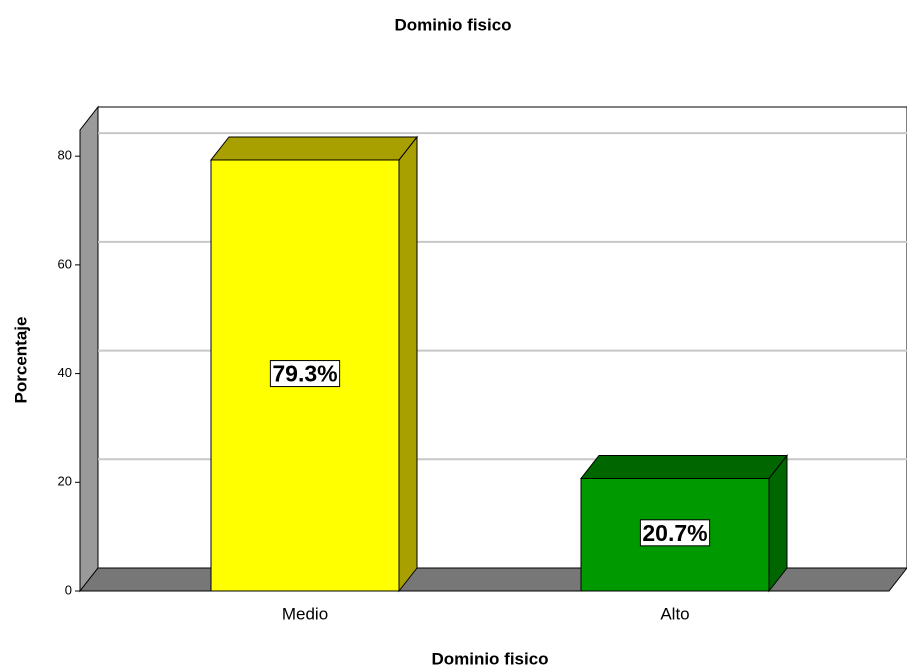 The height and width of the screenshot is (672, 907). I want to click on data-label: 20.7%, so click(674, 533).